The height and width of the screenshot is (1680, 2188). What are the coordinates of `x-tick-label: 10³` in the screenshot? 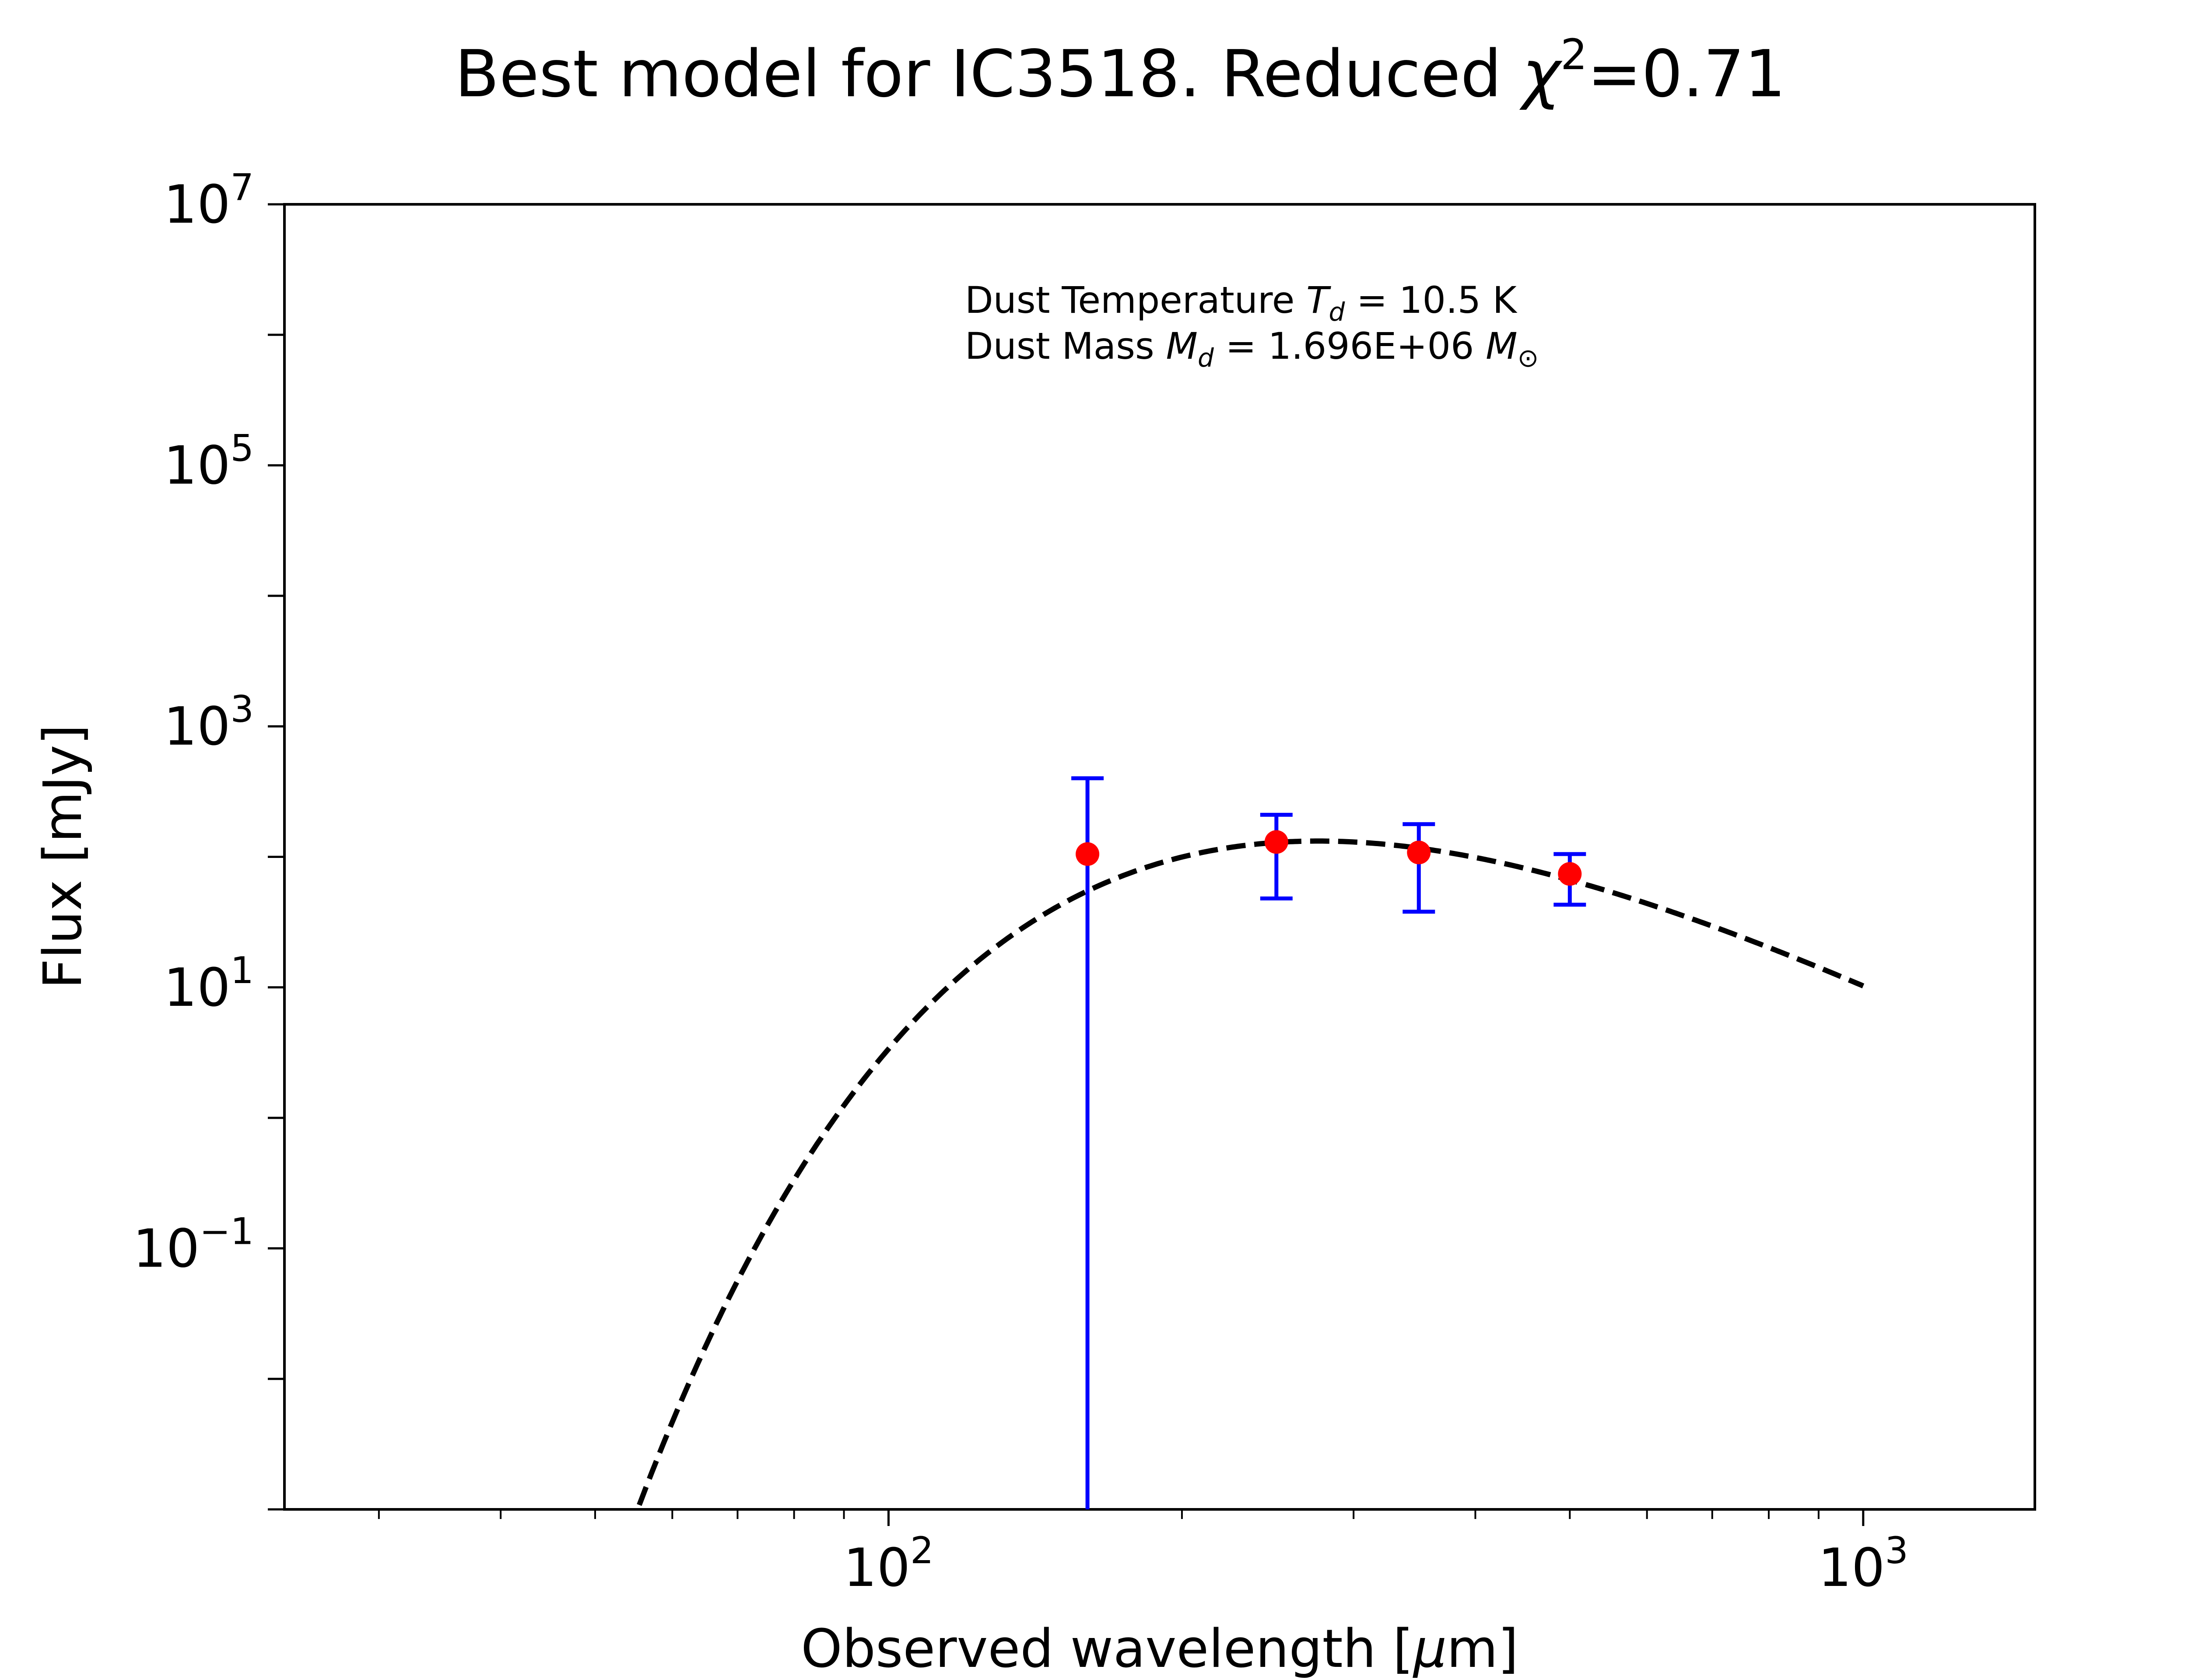 It's located at (1863, 1564).